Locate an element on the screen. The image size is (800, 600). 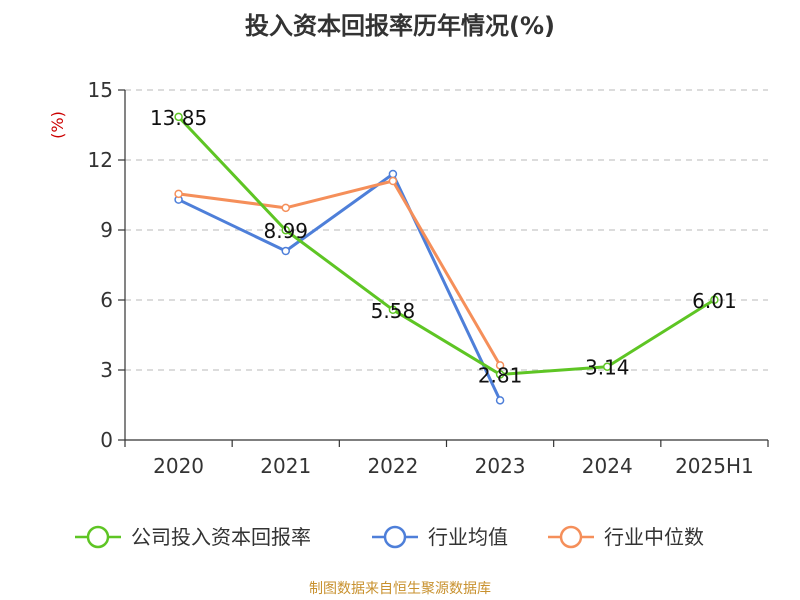
x-tick-label: 2020 is located at coordinates (178, 466).